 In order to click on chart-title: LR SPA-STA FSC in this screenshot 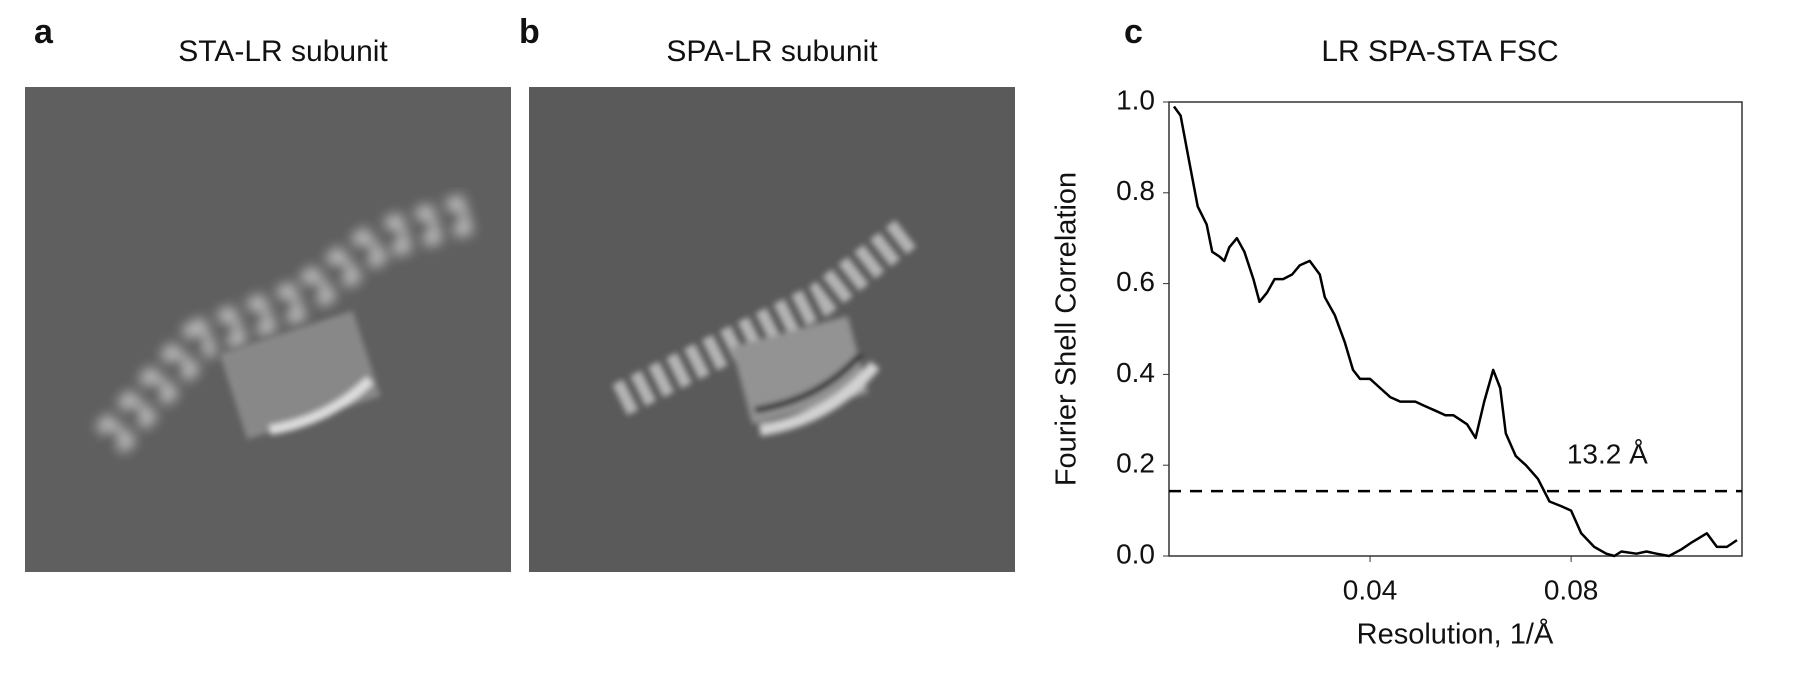, I will do `click(1439, 51)`.